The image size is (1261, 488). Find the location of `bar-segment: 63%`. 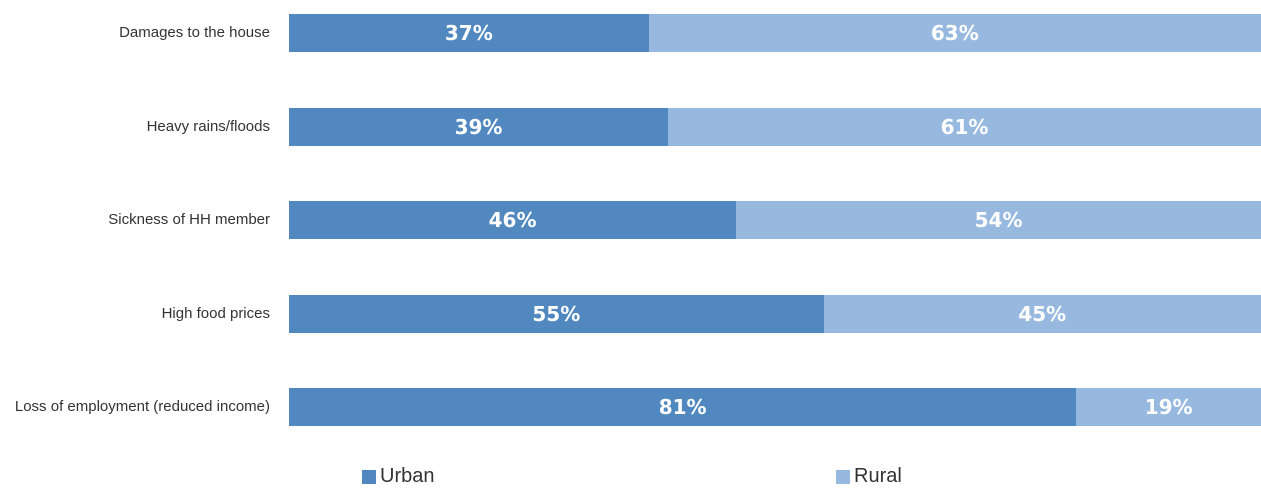

bar-segment: 63% is located at coordinates (954, 33).